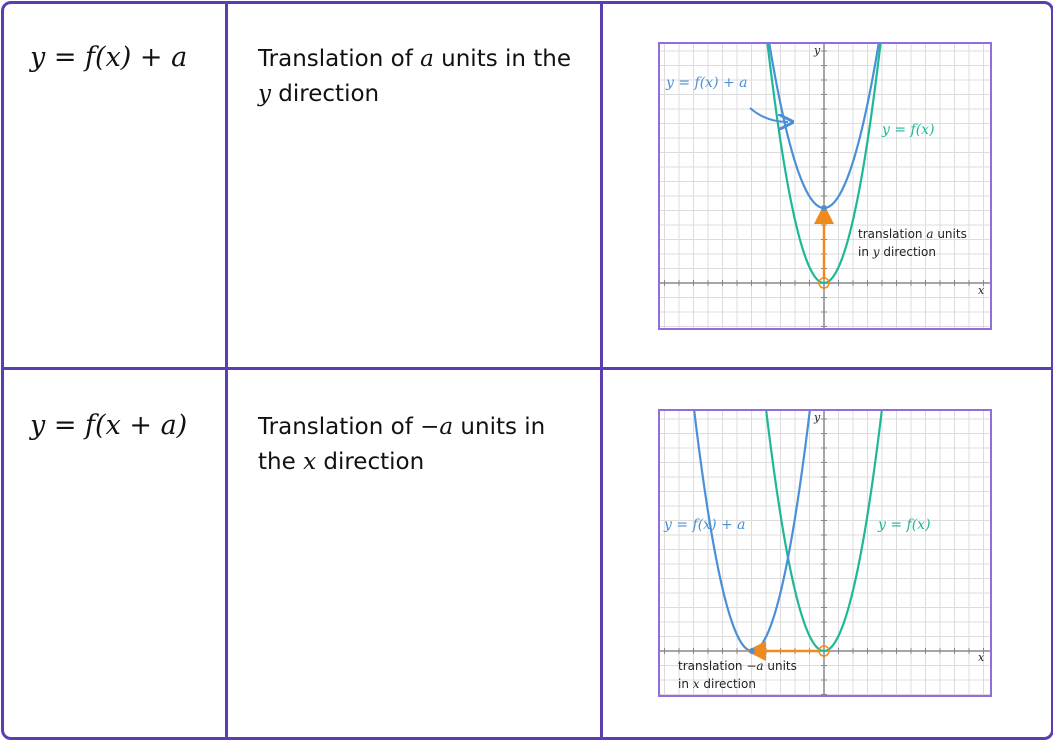 The width and height of the screenshot is (1053, 740). I want to click on description-math: −a, so click(437, 427).